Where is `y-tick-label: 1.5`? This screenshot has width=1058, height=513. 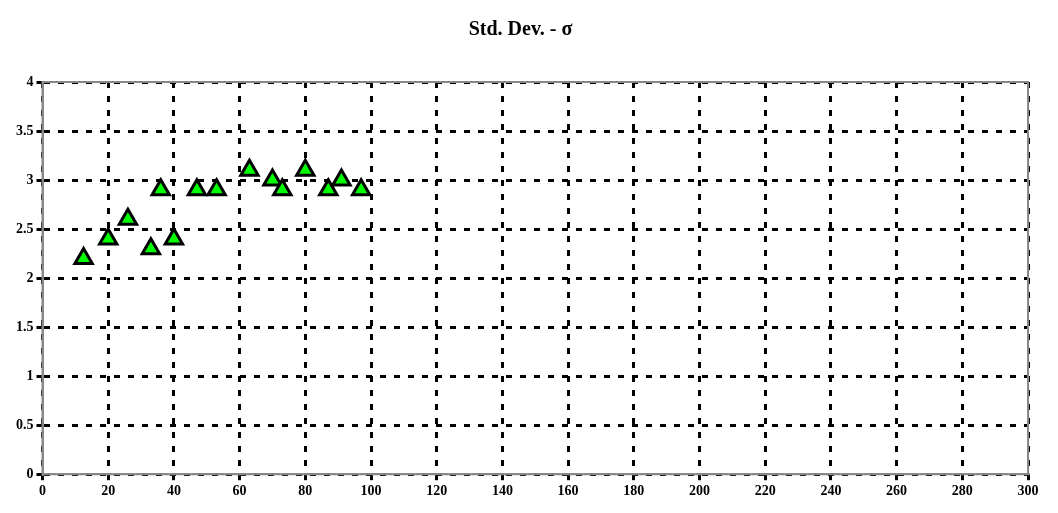 y-tick-label: 1.5 is located at coordinates (25, 326).